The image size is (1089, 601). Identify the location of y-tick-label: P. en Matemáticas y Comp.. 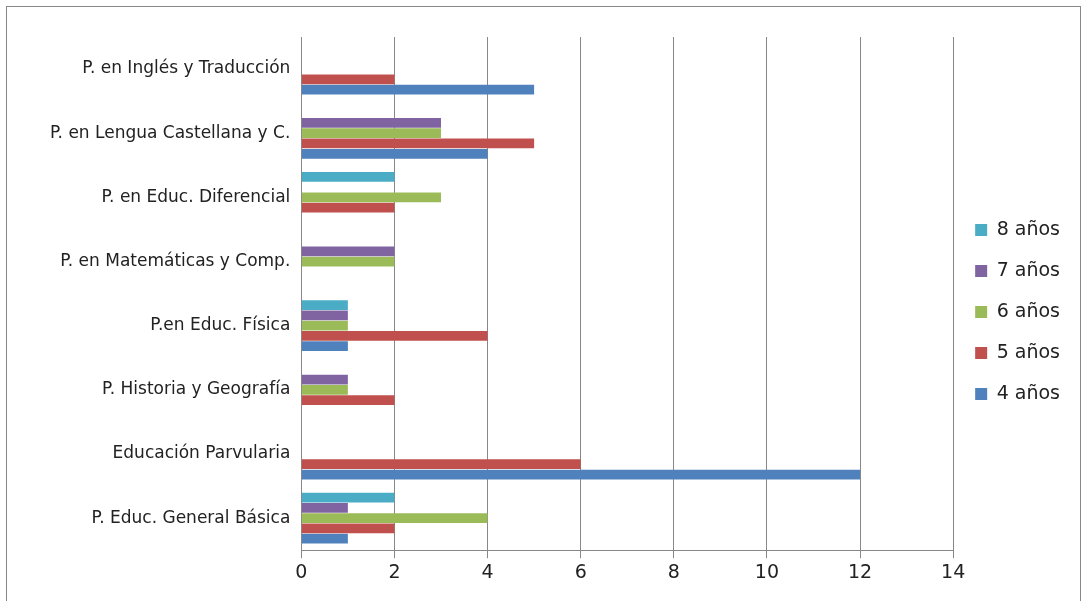
(175, 259).